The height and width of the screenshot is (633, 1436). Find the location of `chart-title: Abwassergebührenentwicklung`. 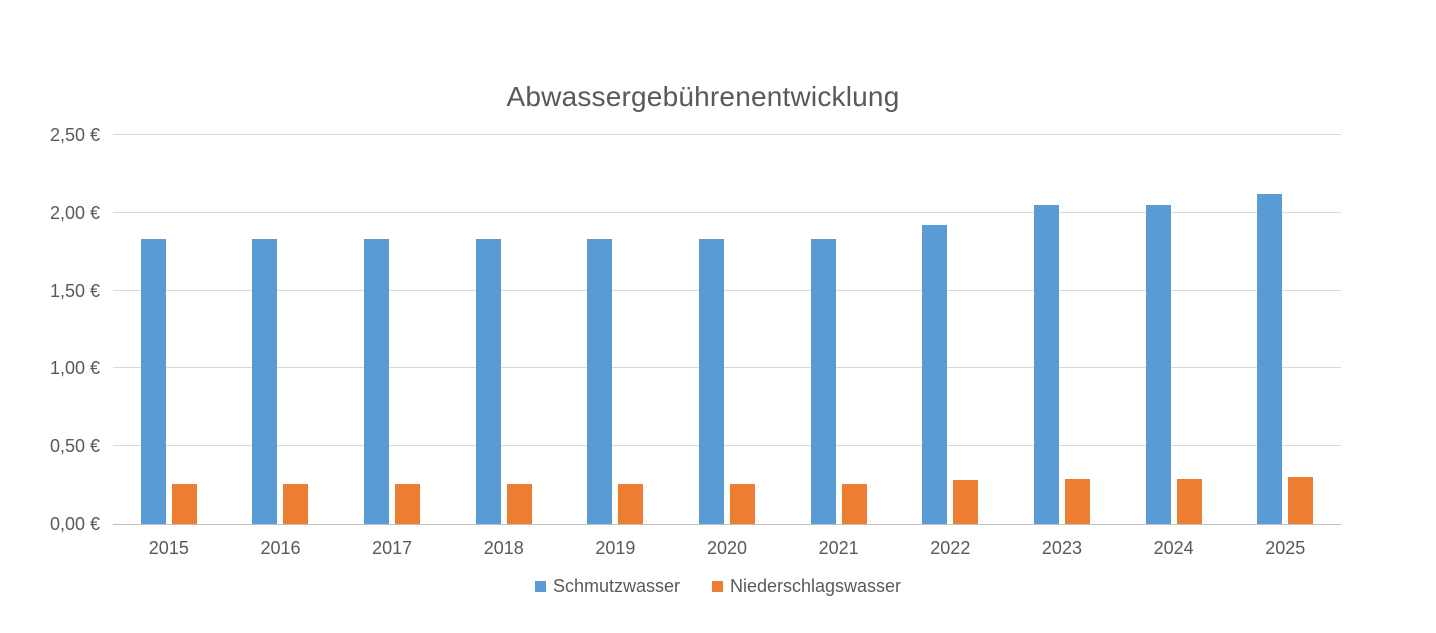

chart-title: Abwassergebührenentwicklung is located at coordinates (703, 96).